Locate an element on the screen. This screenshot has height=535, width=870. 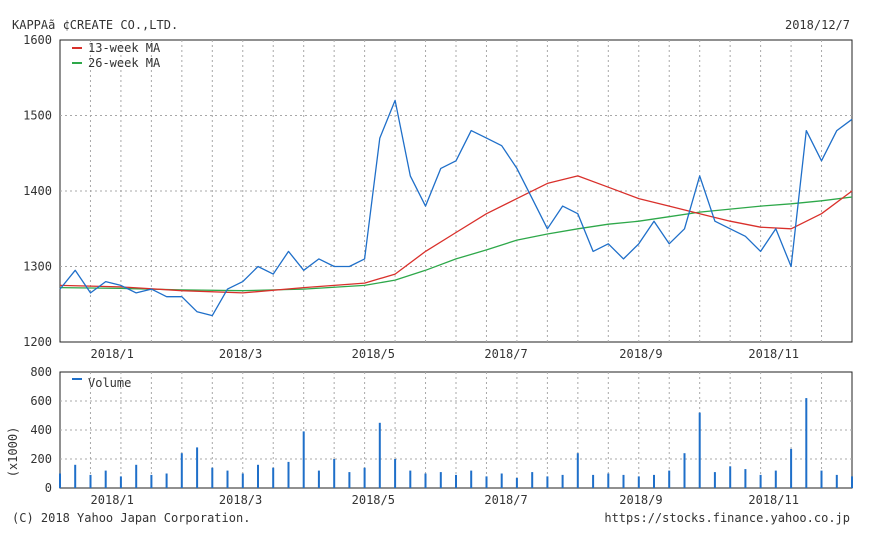
price-x-tick-label: 2018/9 is located at coordinates (640, 354).